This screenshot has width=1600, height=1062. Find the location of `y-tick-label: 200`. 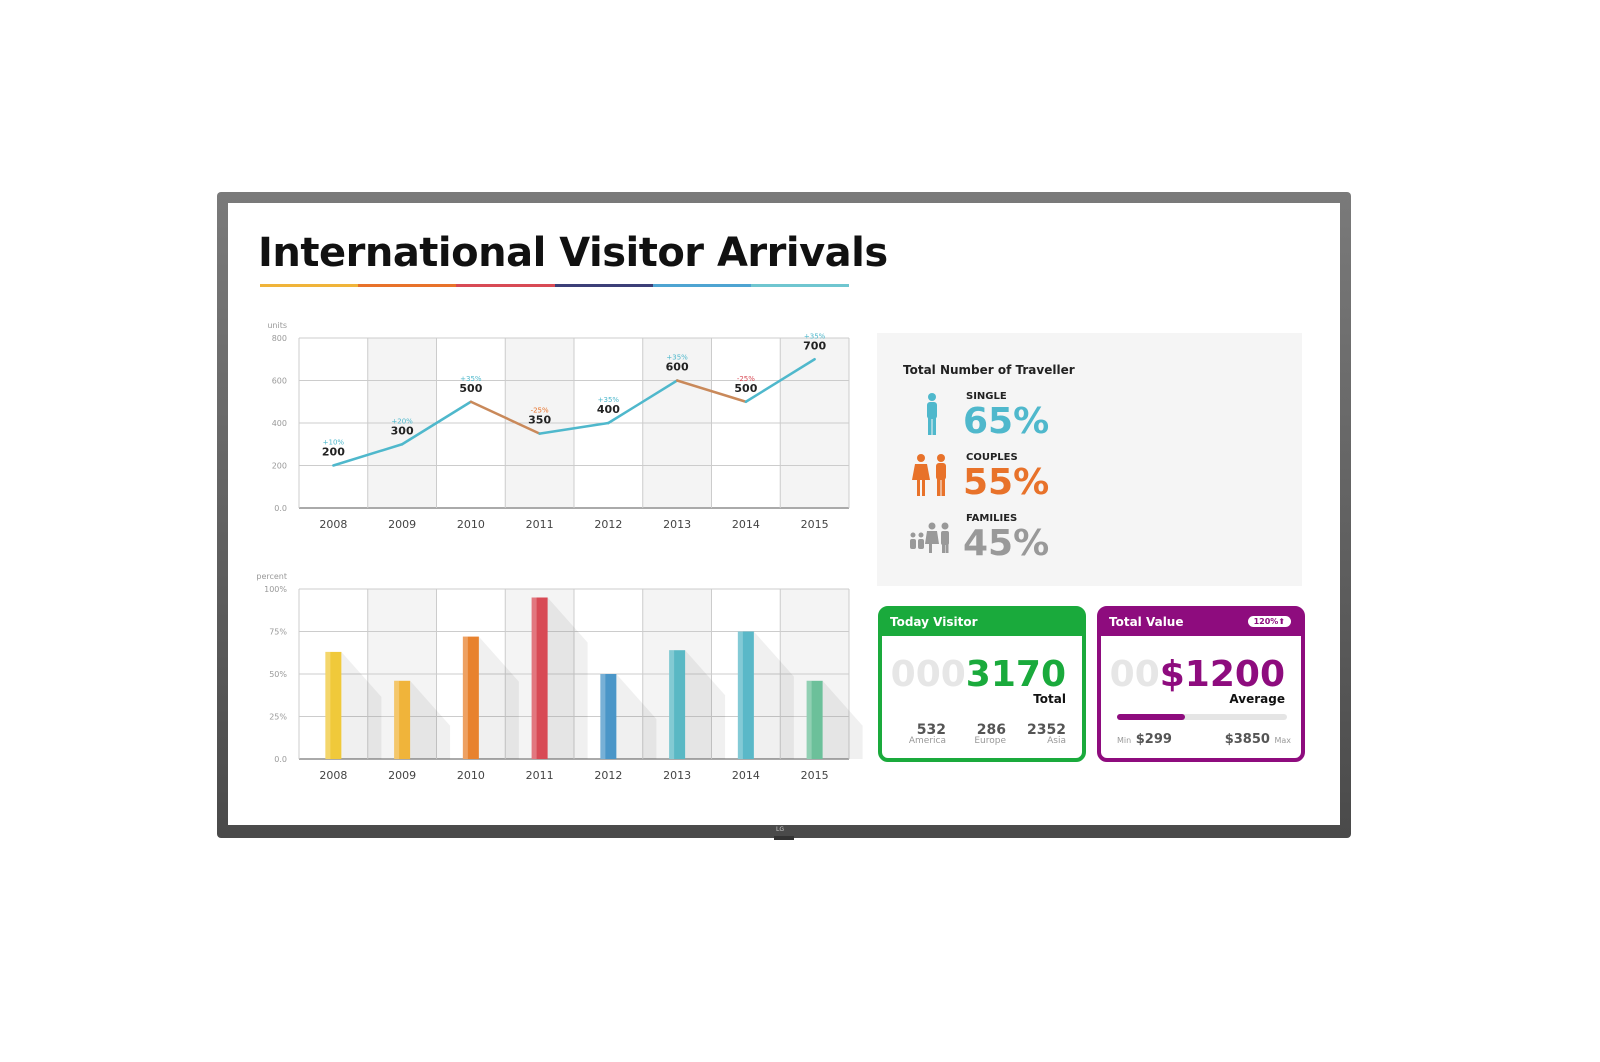

y-tick-label: 200 is located at coordinates (279, 466).